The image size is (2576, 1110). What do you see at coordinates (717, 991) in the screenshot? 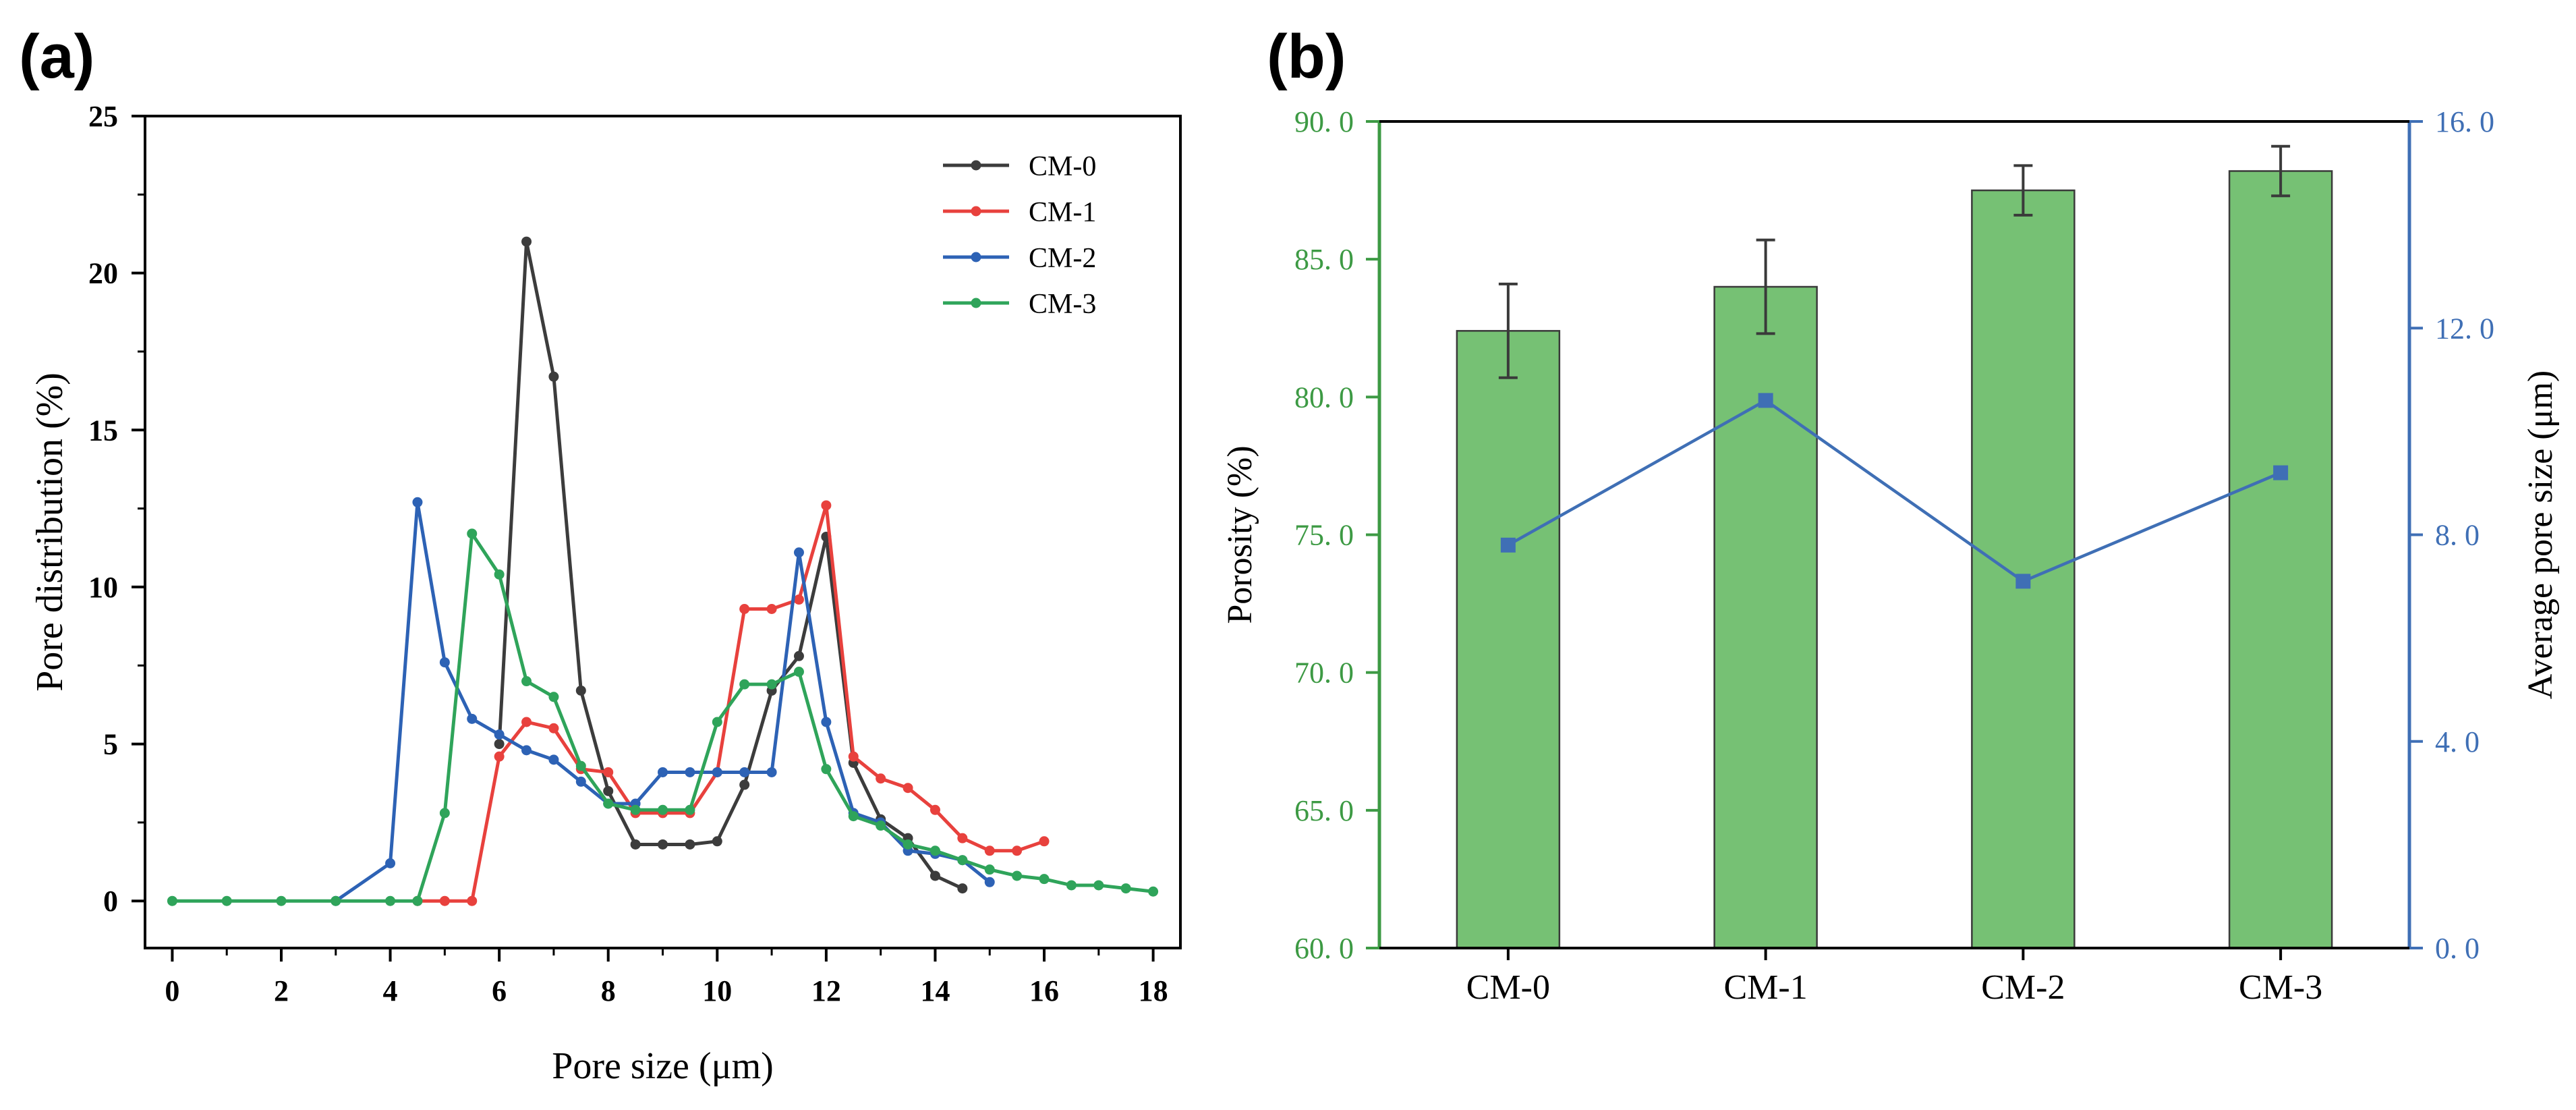
I see `x-tick-label-a: 10` at bounding box center [717, 991].